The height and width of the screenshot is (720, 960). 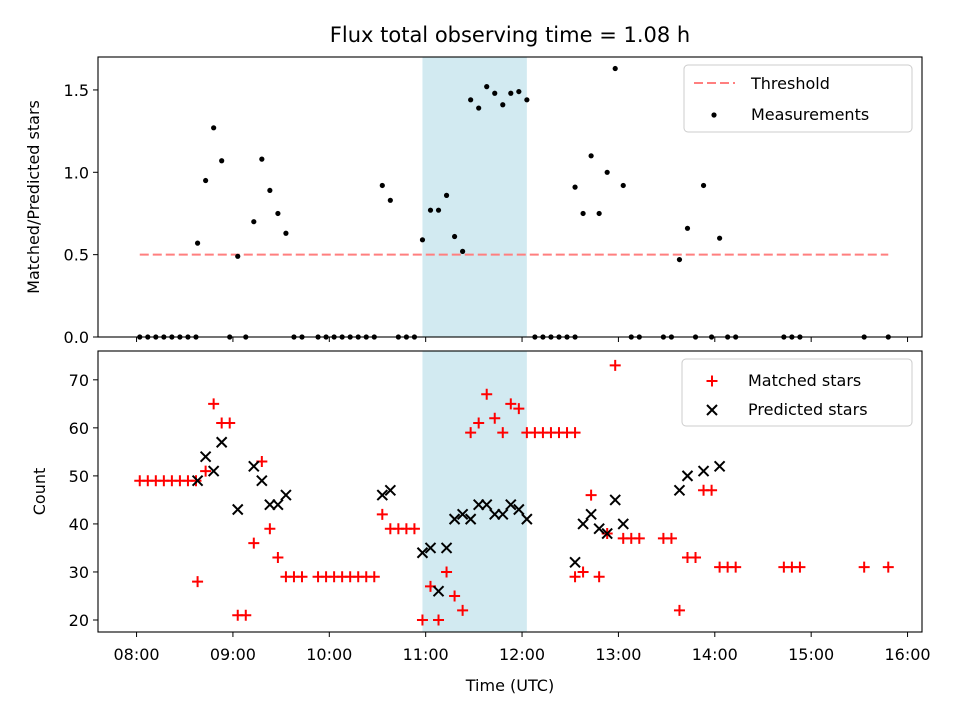 What do you see at coordinates (714, 115) in the screenshot?
I see `legend-measurements-swatch` at bounding box center [714, 115].